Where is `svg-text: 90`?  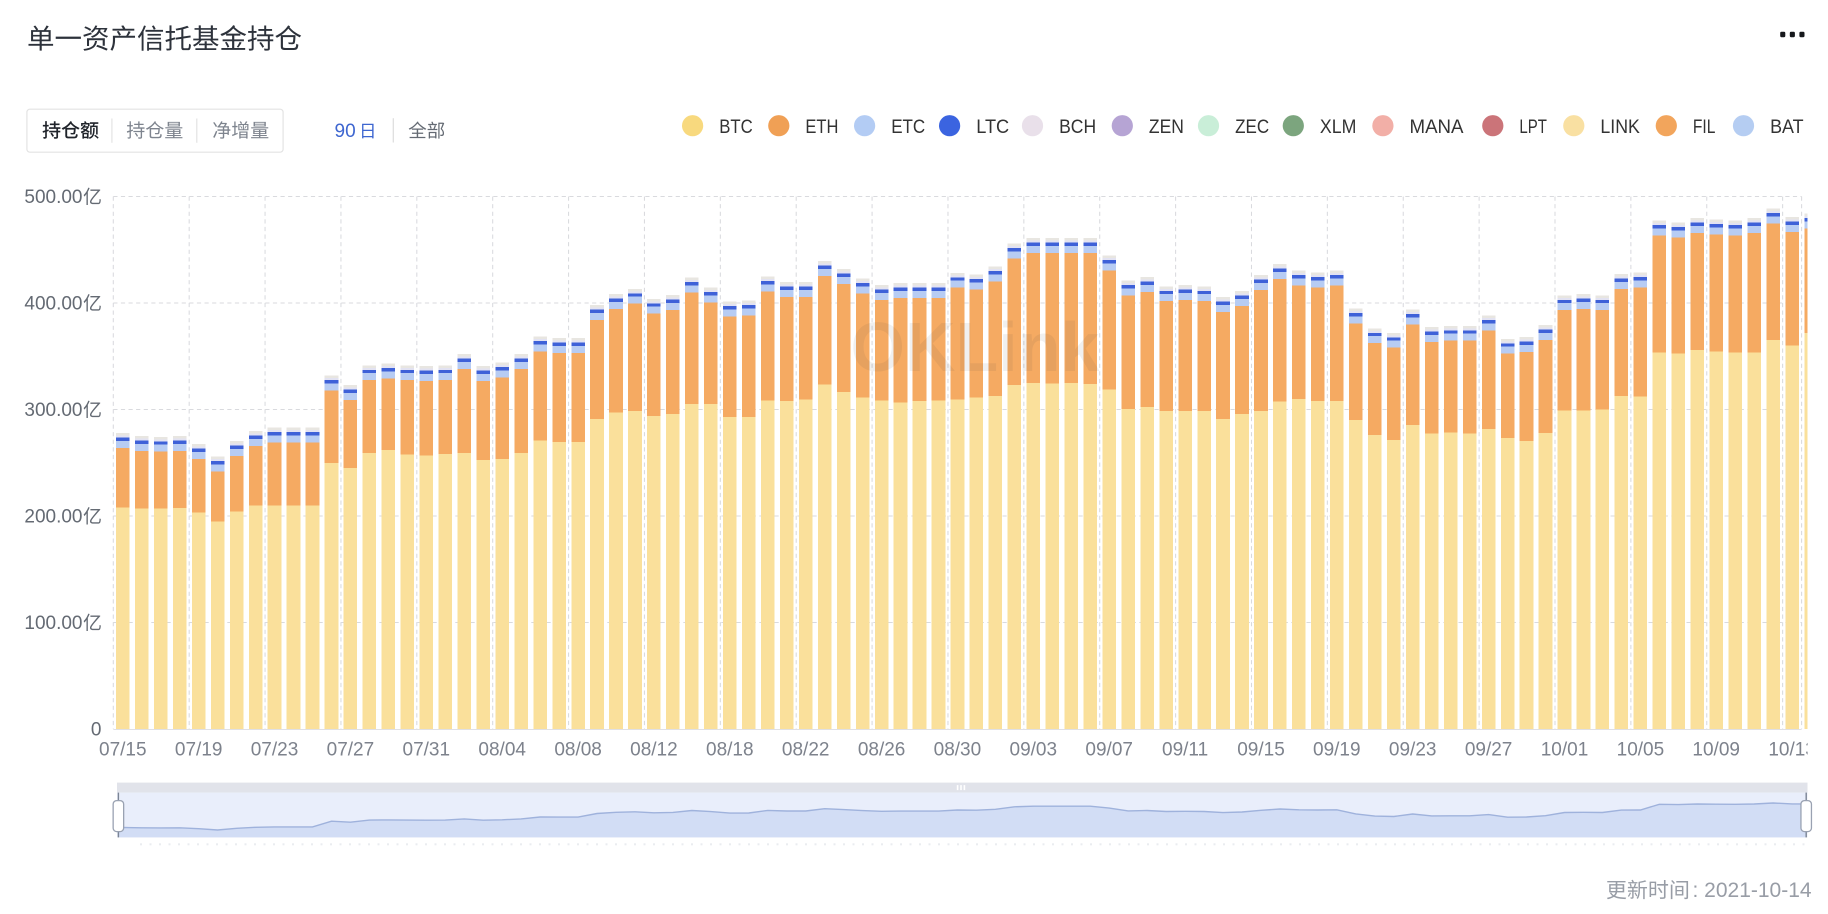 svg-text: 90 is located at coordinates (345, 131).